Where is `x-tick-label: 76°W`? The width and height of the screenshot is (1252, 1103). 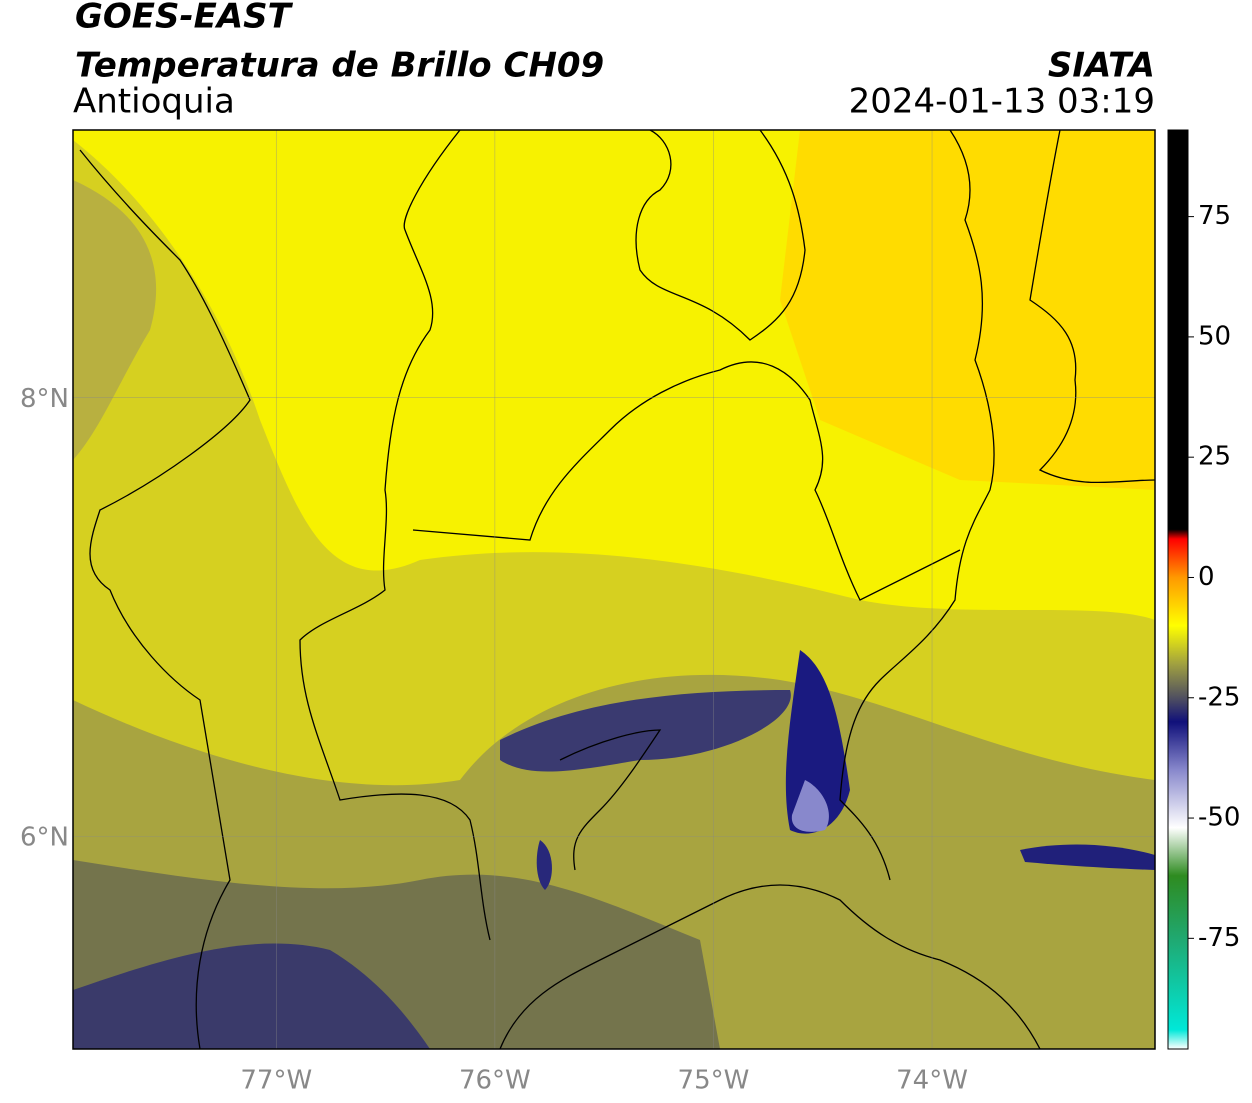 x-tick-label: 76°W is located at coordinates (495, 1081).